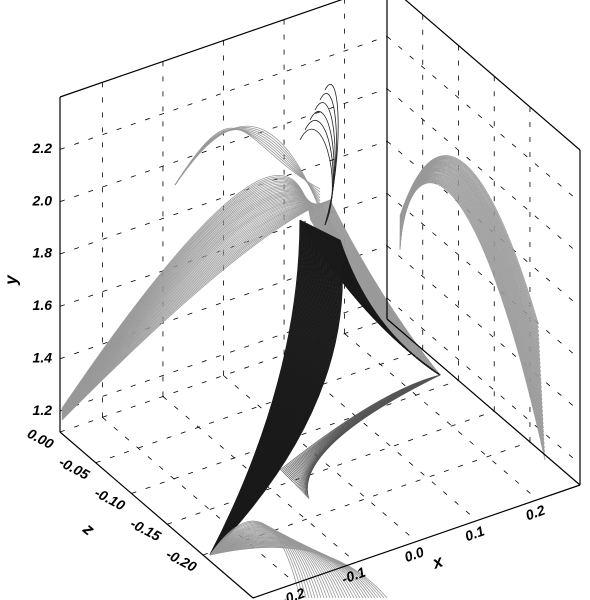 The width and height of the screenshot is (590, 600). What do you see at coordinates (74, 468) in the screenshot?
I see `z-tick-label: -0.05` at bounding box center [74, 468].